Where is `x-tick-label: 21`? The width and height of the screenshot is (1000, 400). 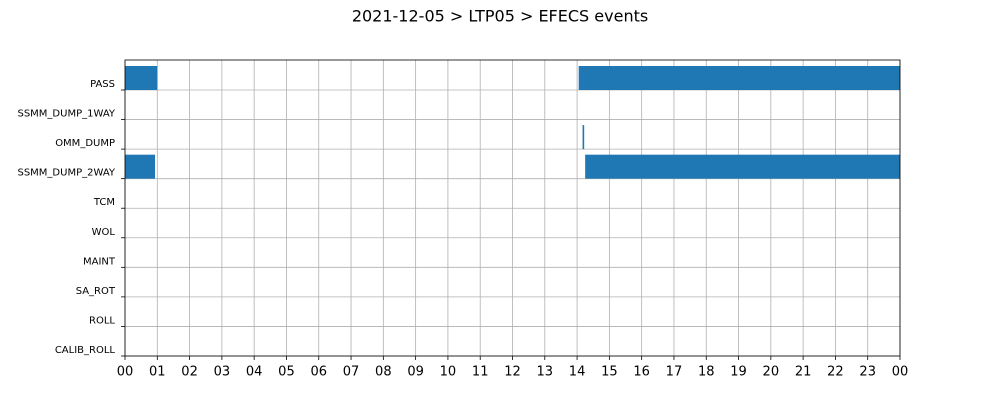
x-tick-label: 21 is located at coordinates (803, 372).